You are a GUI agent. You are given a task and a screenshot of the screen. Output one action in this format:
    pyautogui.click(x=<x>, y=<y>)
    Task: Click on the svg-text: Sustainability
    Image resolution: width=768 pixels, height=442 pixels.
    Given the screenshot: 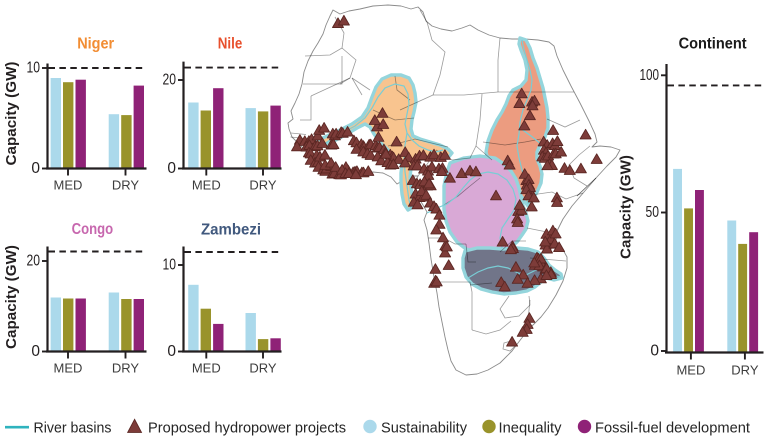 What is the action you would take?
    pyautogui.click(x=424, y=428)
    